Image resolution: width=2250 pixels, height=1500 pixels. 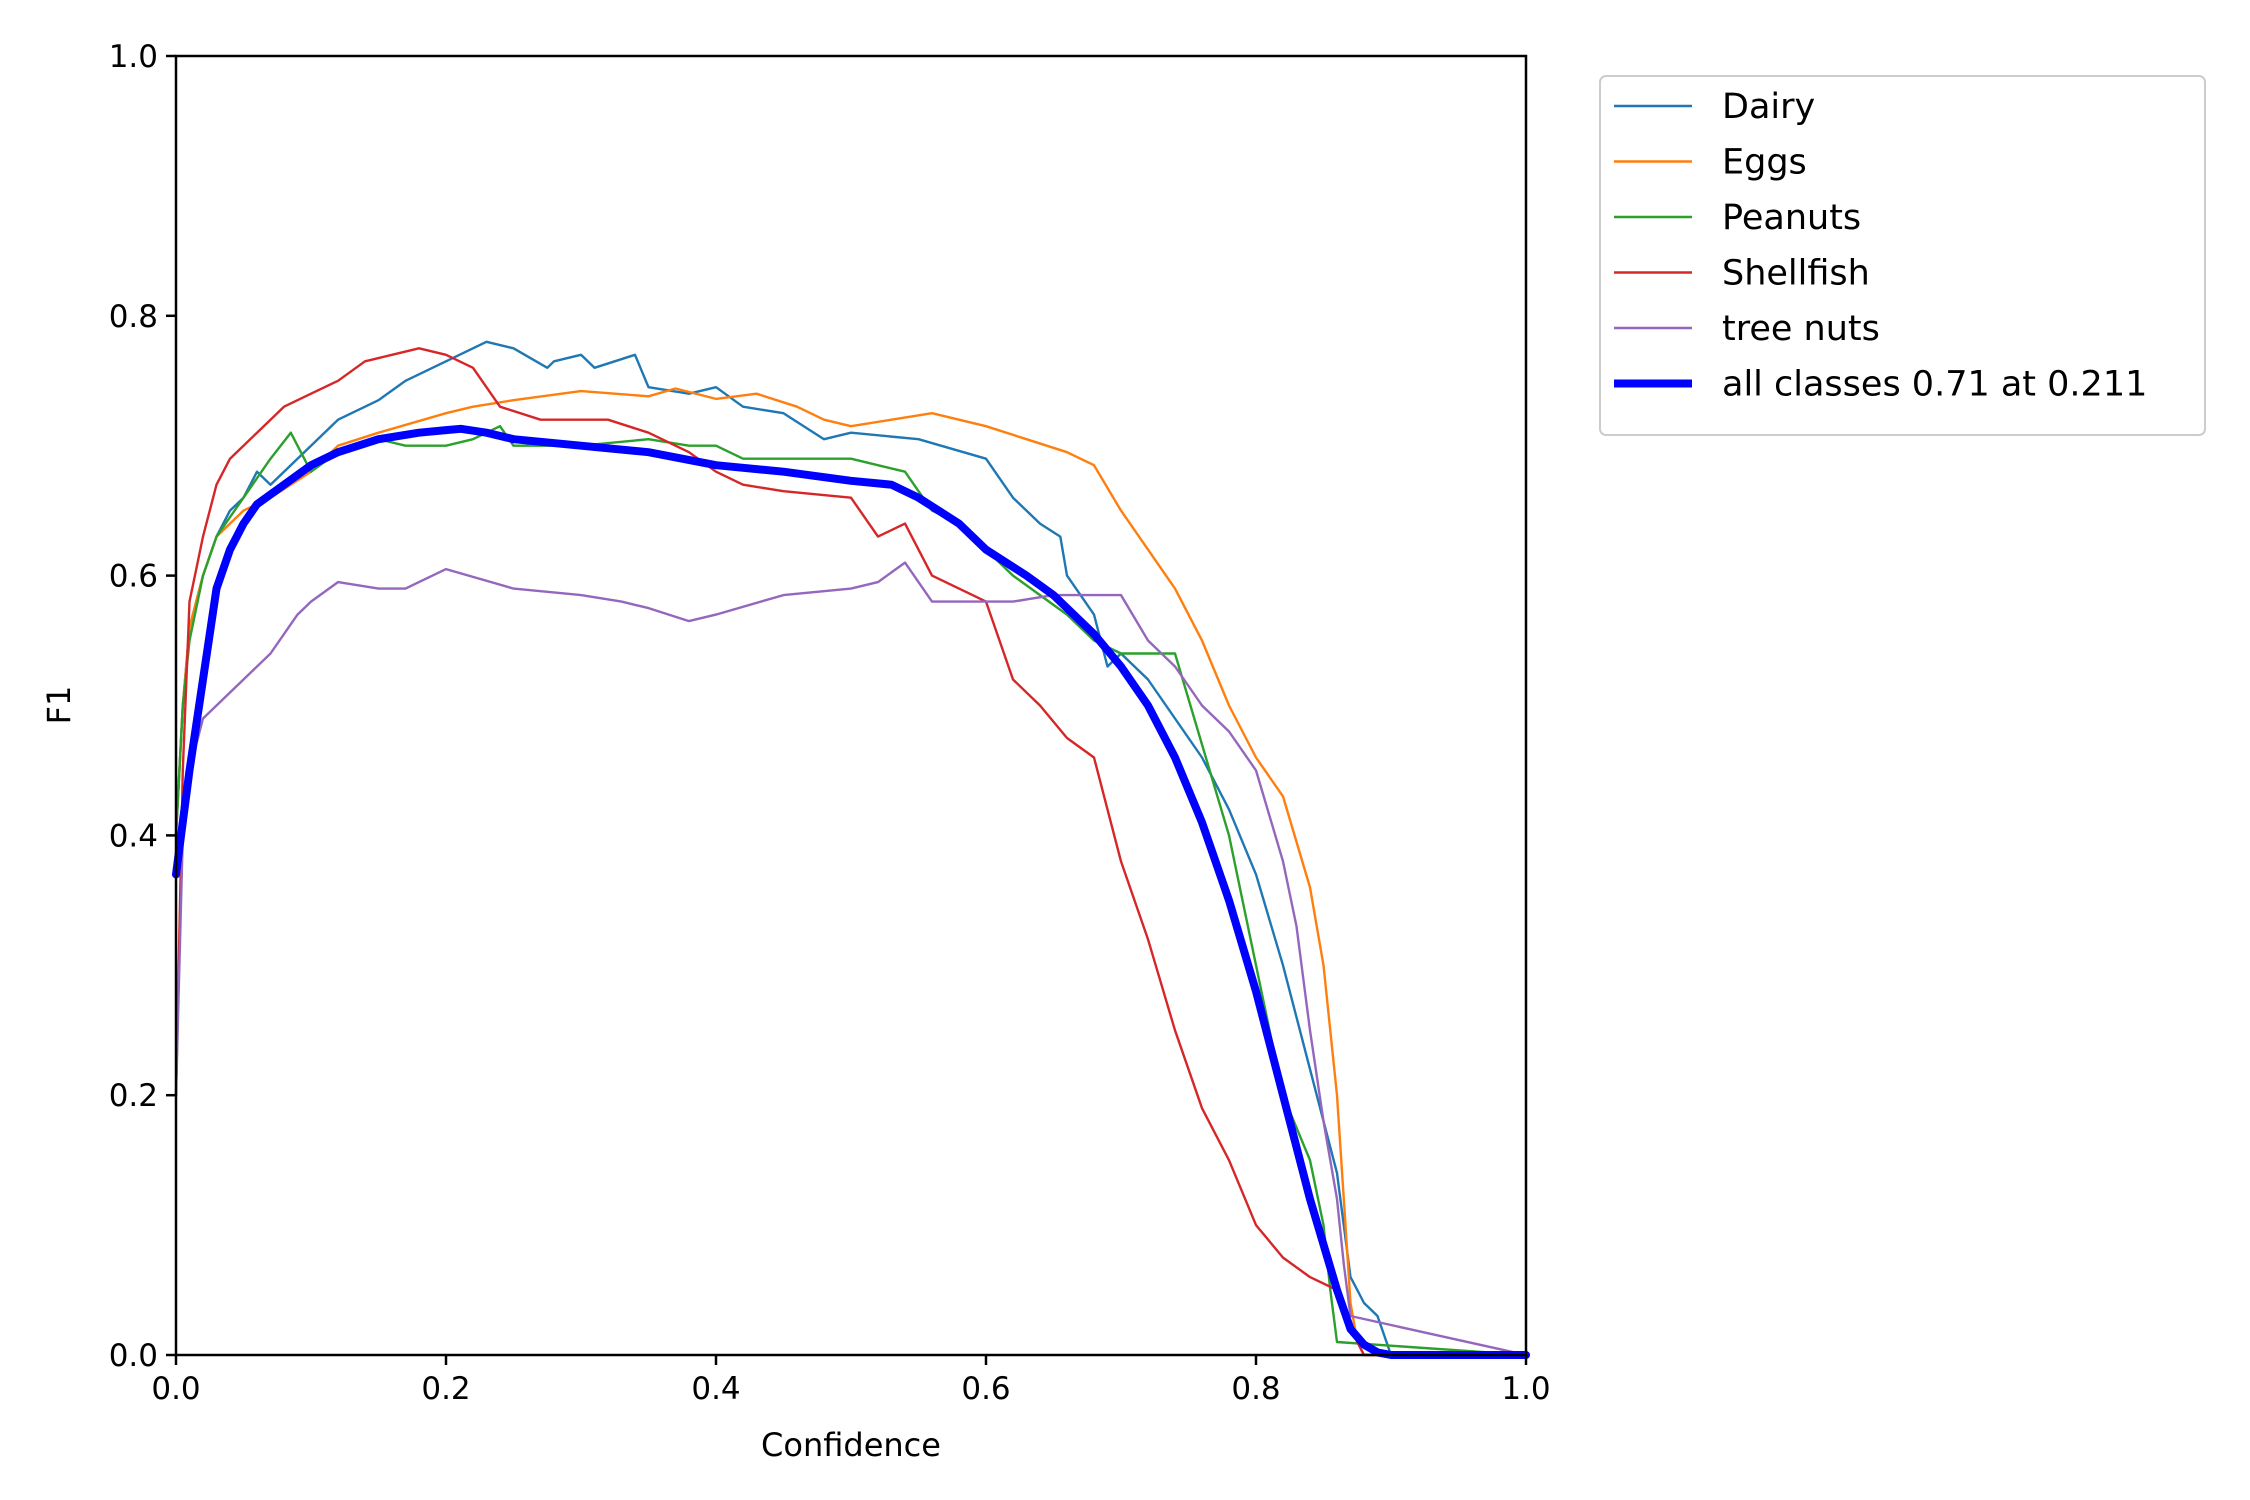 What do you see at coordinates (1801, 329) in the screenshot?
I see `legend-label-4: tree nuts` at bounding box center [1801, 329].